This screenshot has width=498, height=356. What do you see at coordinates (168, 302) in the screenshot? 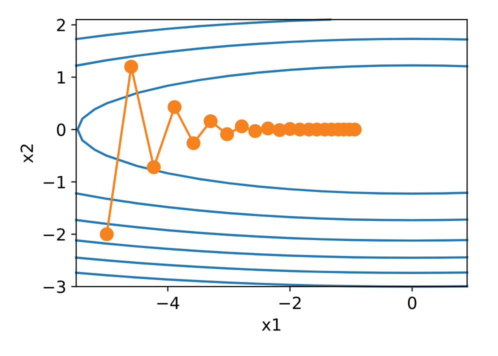
I see `x-tick-label: −4` at bounding box center [168, 302].